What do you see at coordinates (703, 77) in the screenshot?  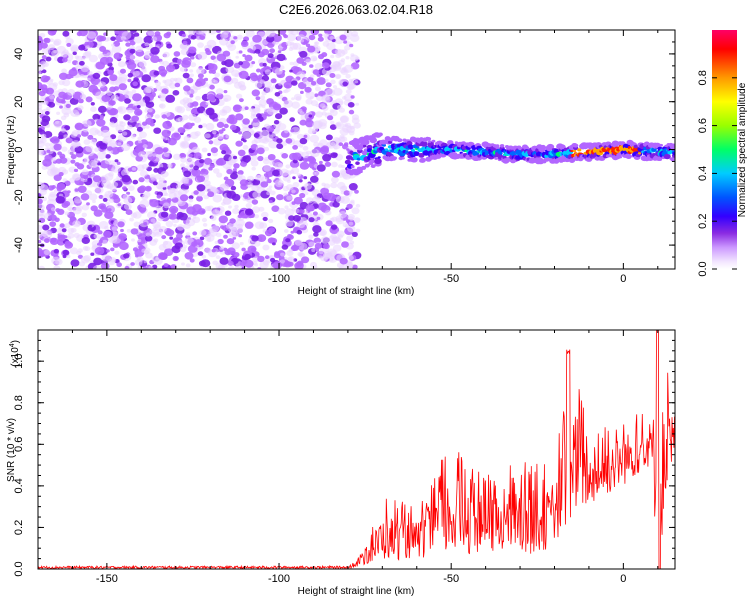 I see `colorbar-tick-label: 0.8` at bounding box center [703, 77].